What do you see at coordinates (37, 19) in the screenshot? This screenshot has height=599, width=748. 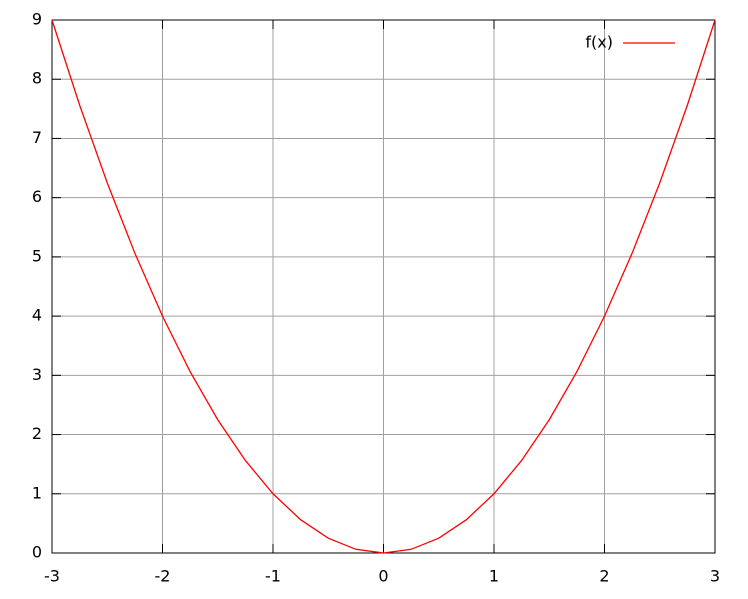 I see `y-tick-label: 9` at bounding box center [37, 19].